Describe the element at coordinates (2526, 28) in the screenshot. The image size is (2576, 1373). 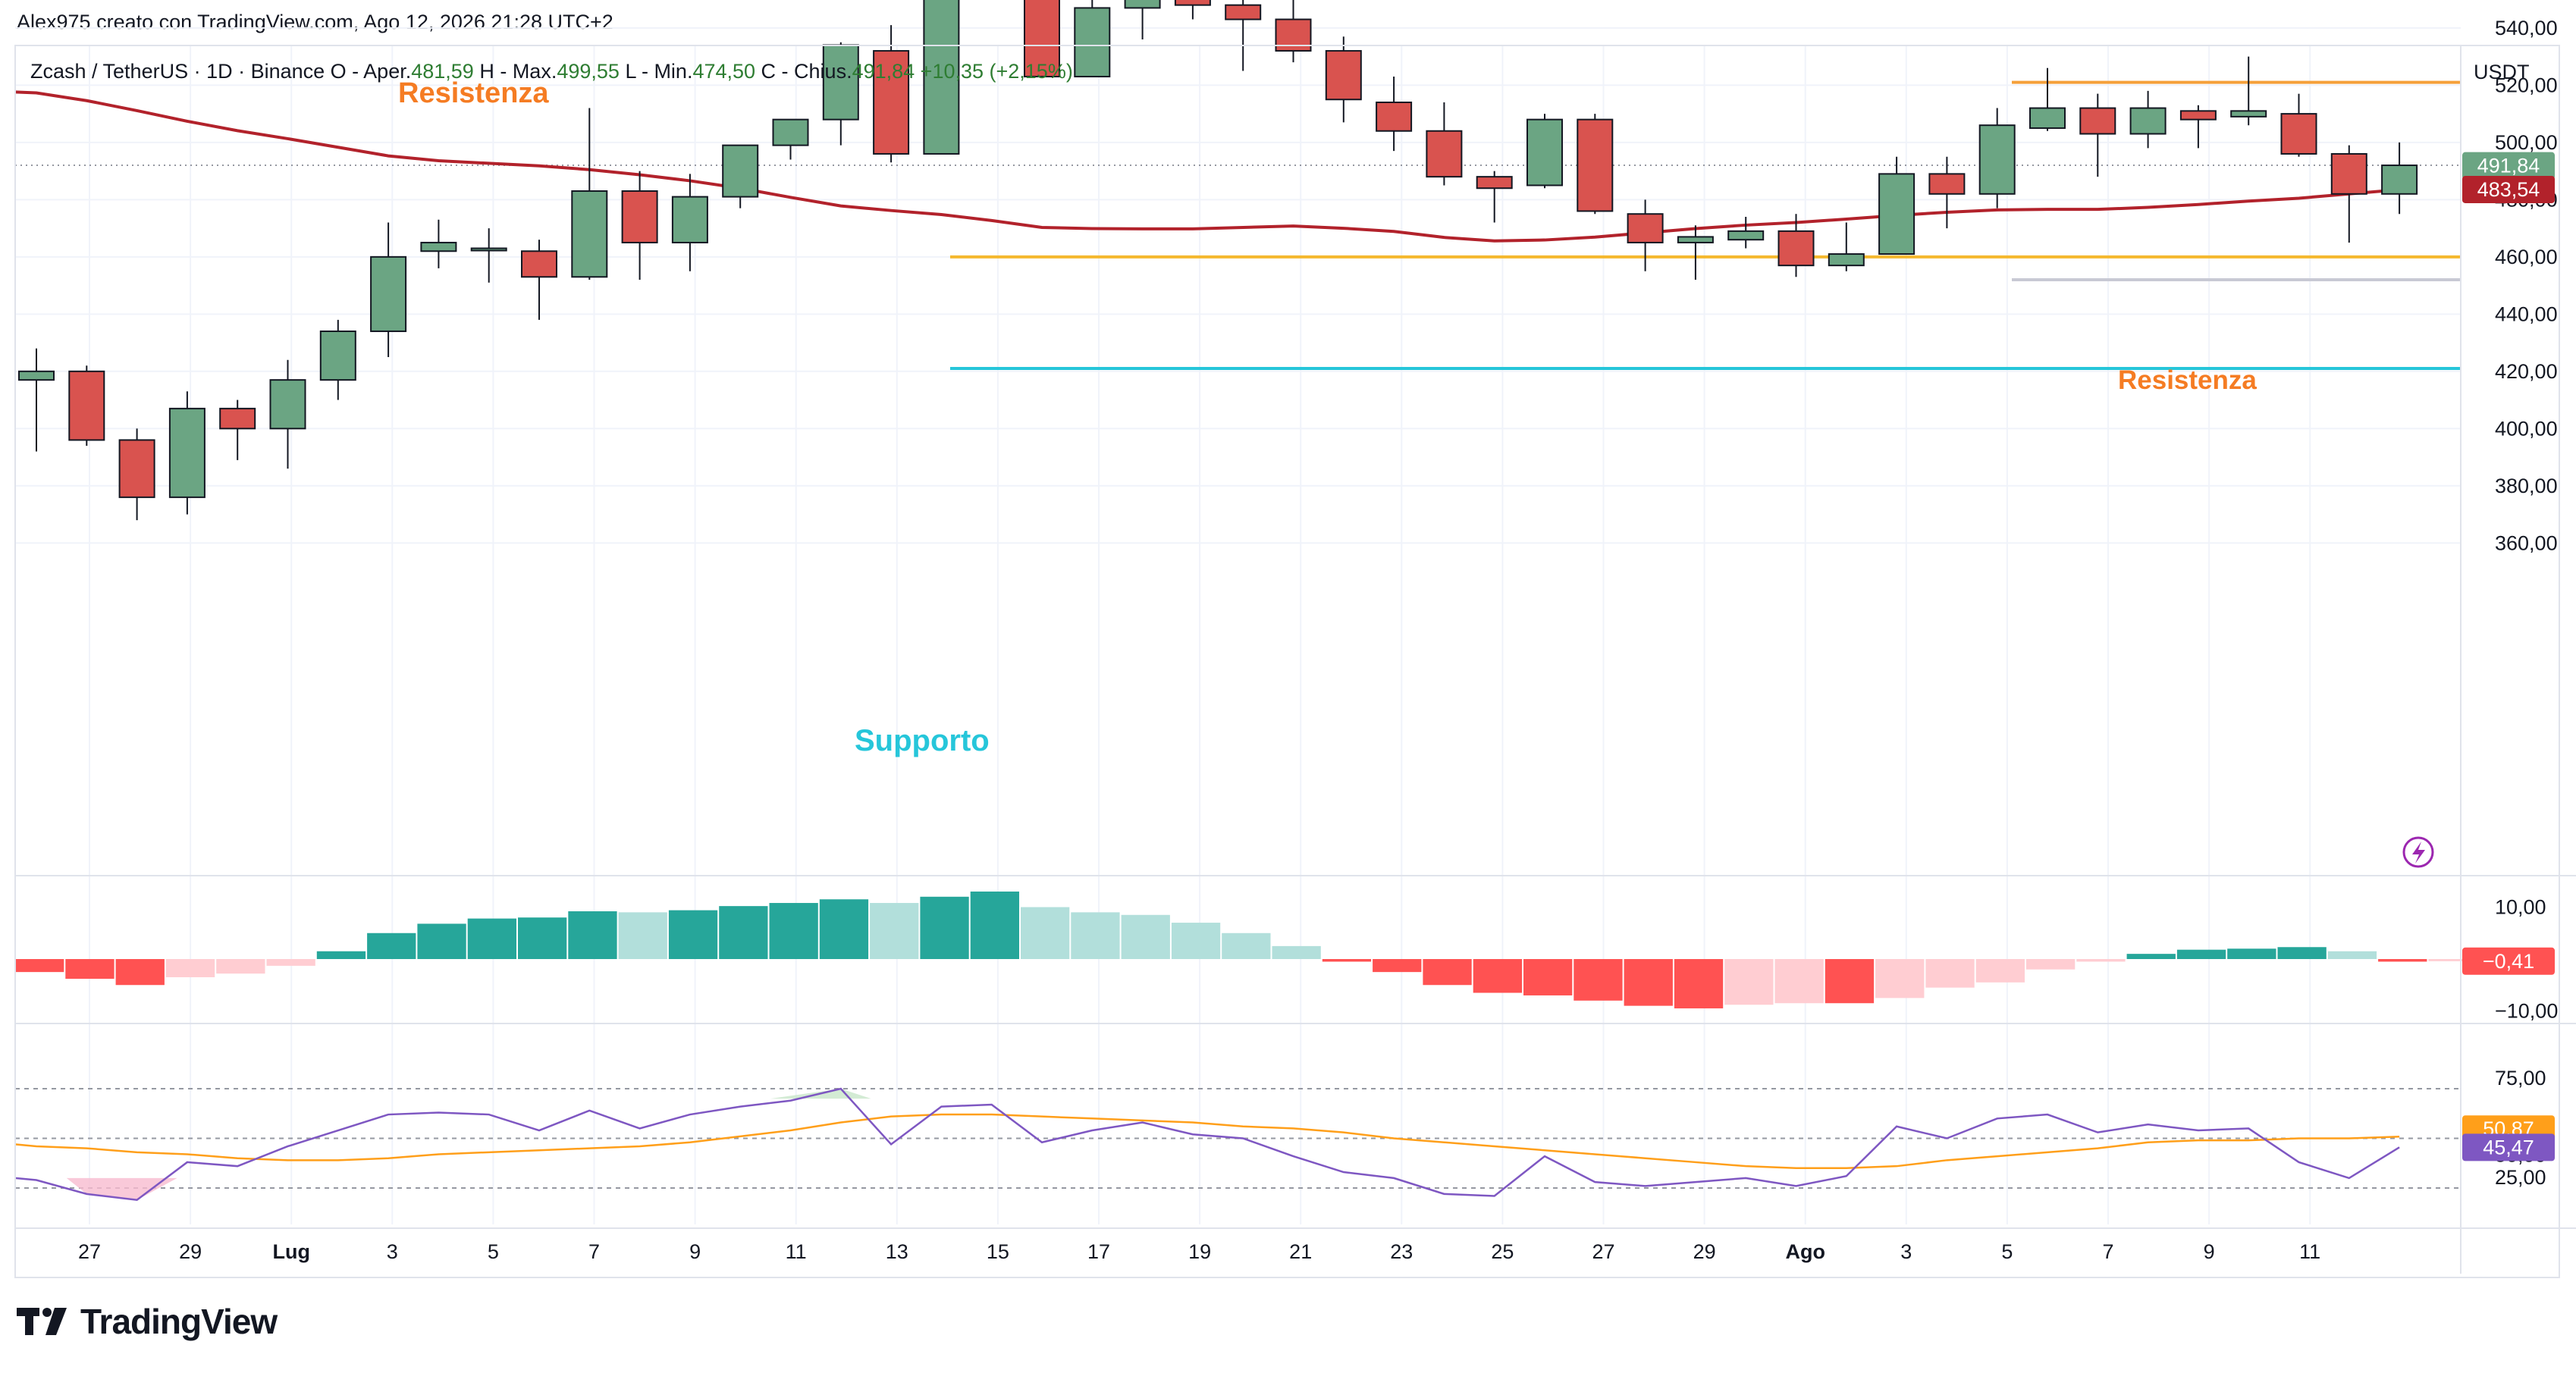
I see `price-tick-label: 540,00` at that location.